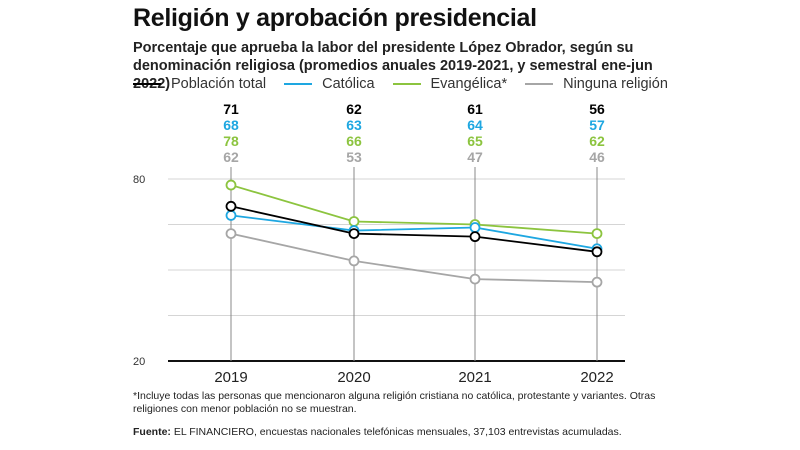 The height and width of the screenshot is (450, 800). I want to click on legend-item: Ninguna religión, so click(596, 84).